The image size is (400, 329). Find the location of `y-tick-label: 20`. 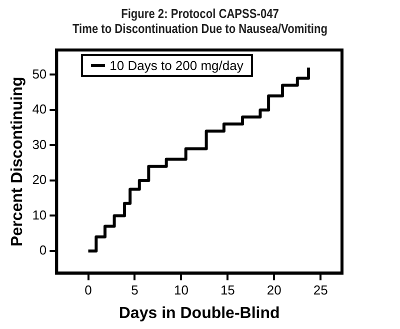

y-tick-label: 20 is located at coordinates (39, 180).